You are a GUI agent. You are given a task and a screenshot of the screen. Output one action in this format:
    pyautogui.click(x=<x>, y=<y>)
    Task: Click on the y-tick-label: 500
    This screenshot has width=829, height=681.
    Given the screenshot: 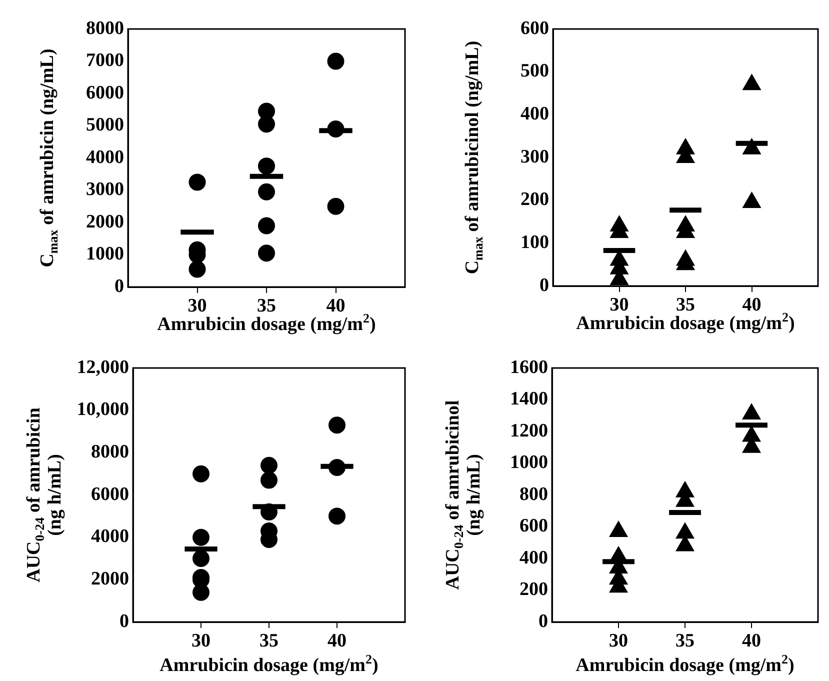 What is the action you would take?
    pyautogui.click(x=534, y=71)
    